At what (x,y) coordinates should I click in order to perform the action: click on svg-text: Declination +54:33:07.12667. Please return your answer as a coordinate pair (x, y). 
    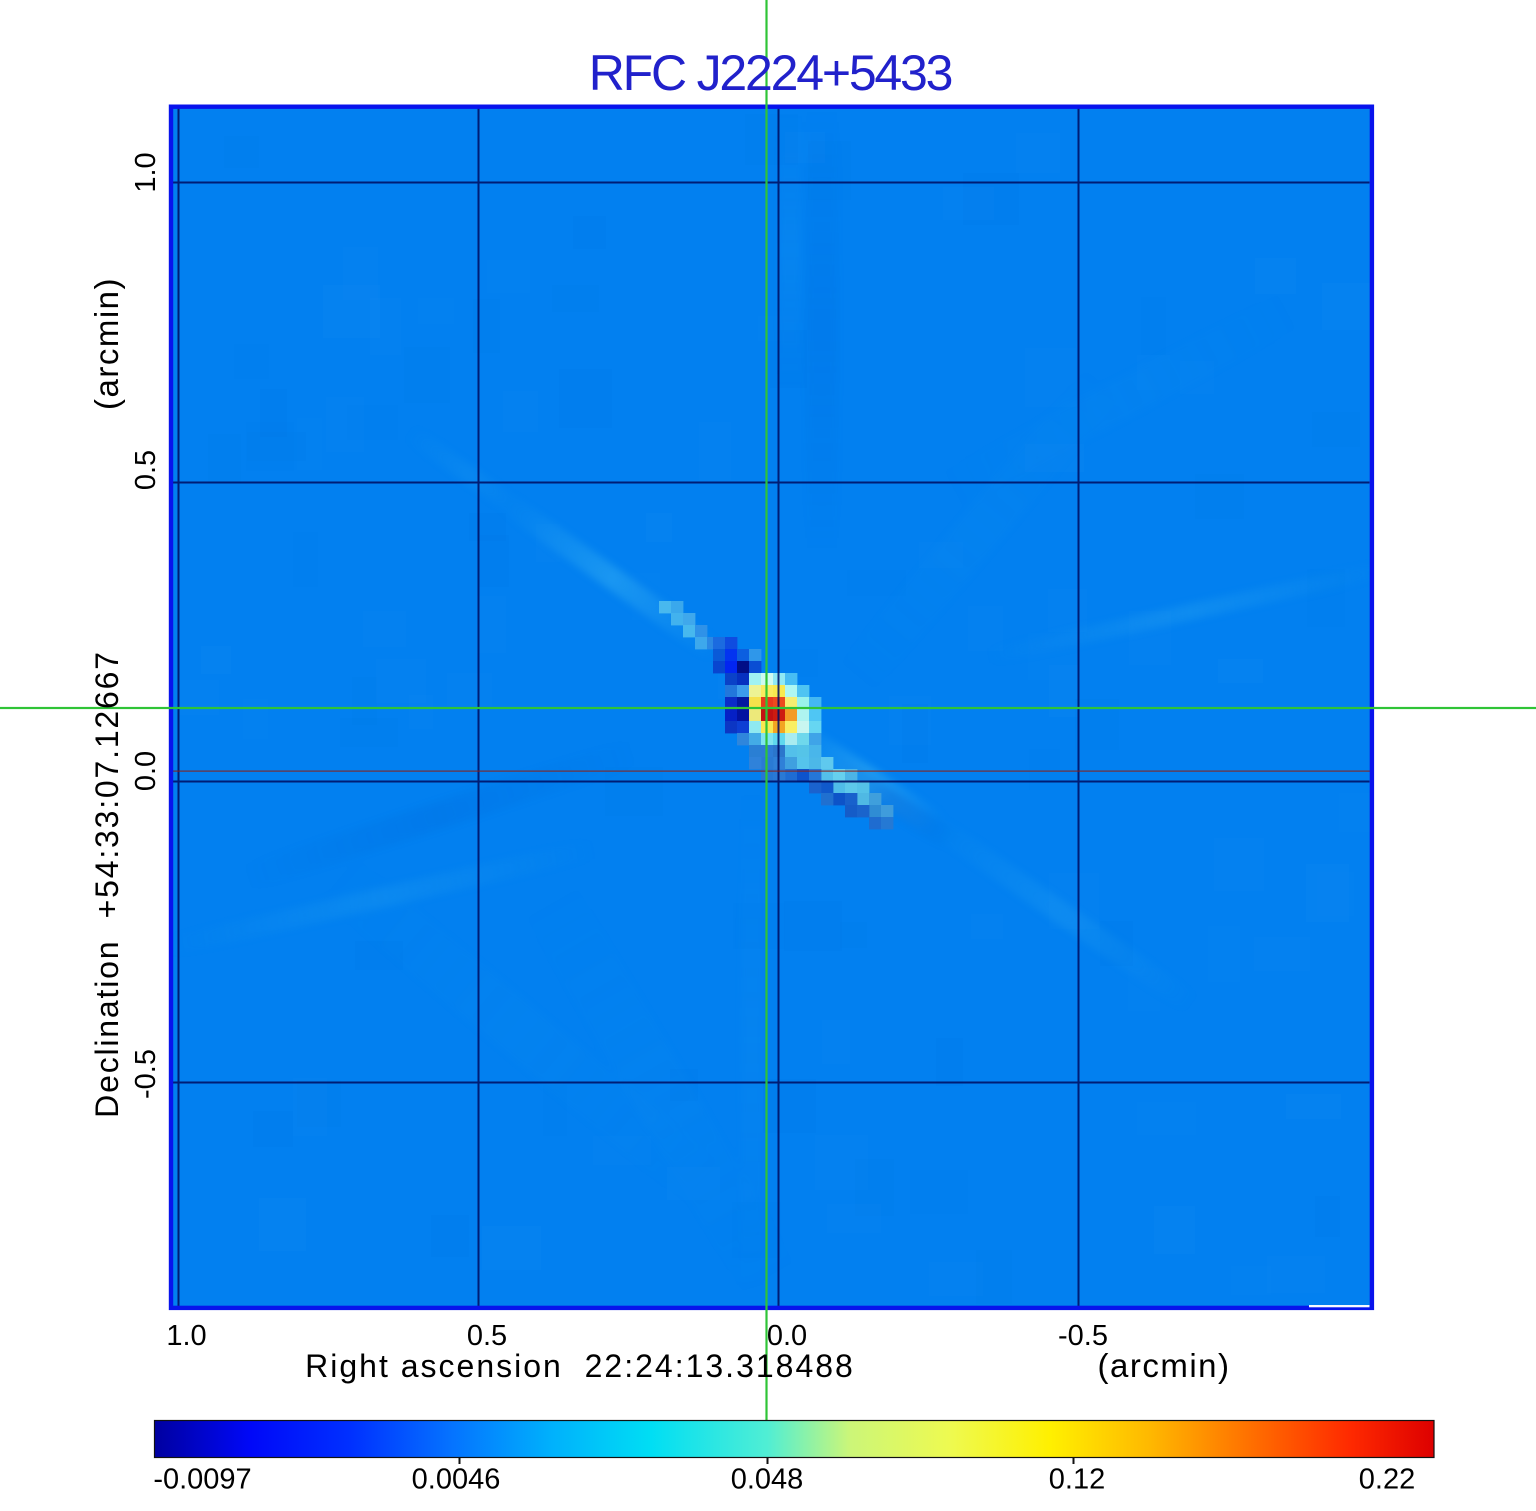
    Looking at the image, I should click on (107, 884).